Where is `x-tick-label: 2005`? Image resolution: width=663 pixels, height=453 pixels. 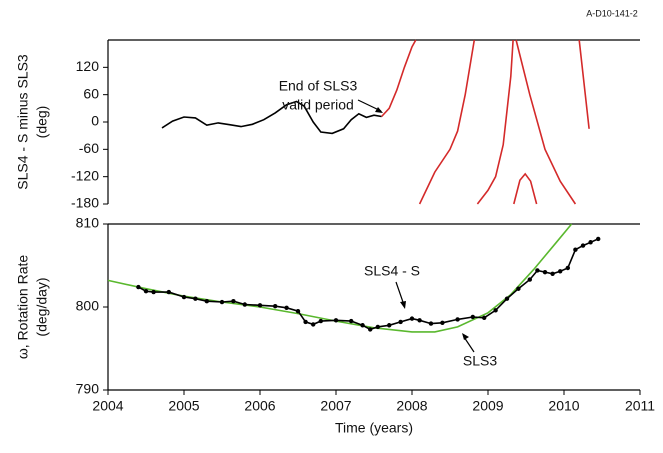
x-tick-label: 2005 is located at coordinates (183, 406).